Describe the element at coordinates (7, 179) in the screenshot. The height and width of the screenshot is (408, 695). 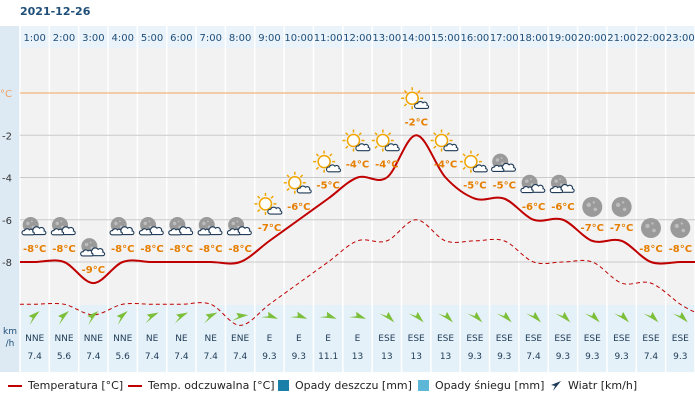
I see `y-tick-label: -4` at that location.